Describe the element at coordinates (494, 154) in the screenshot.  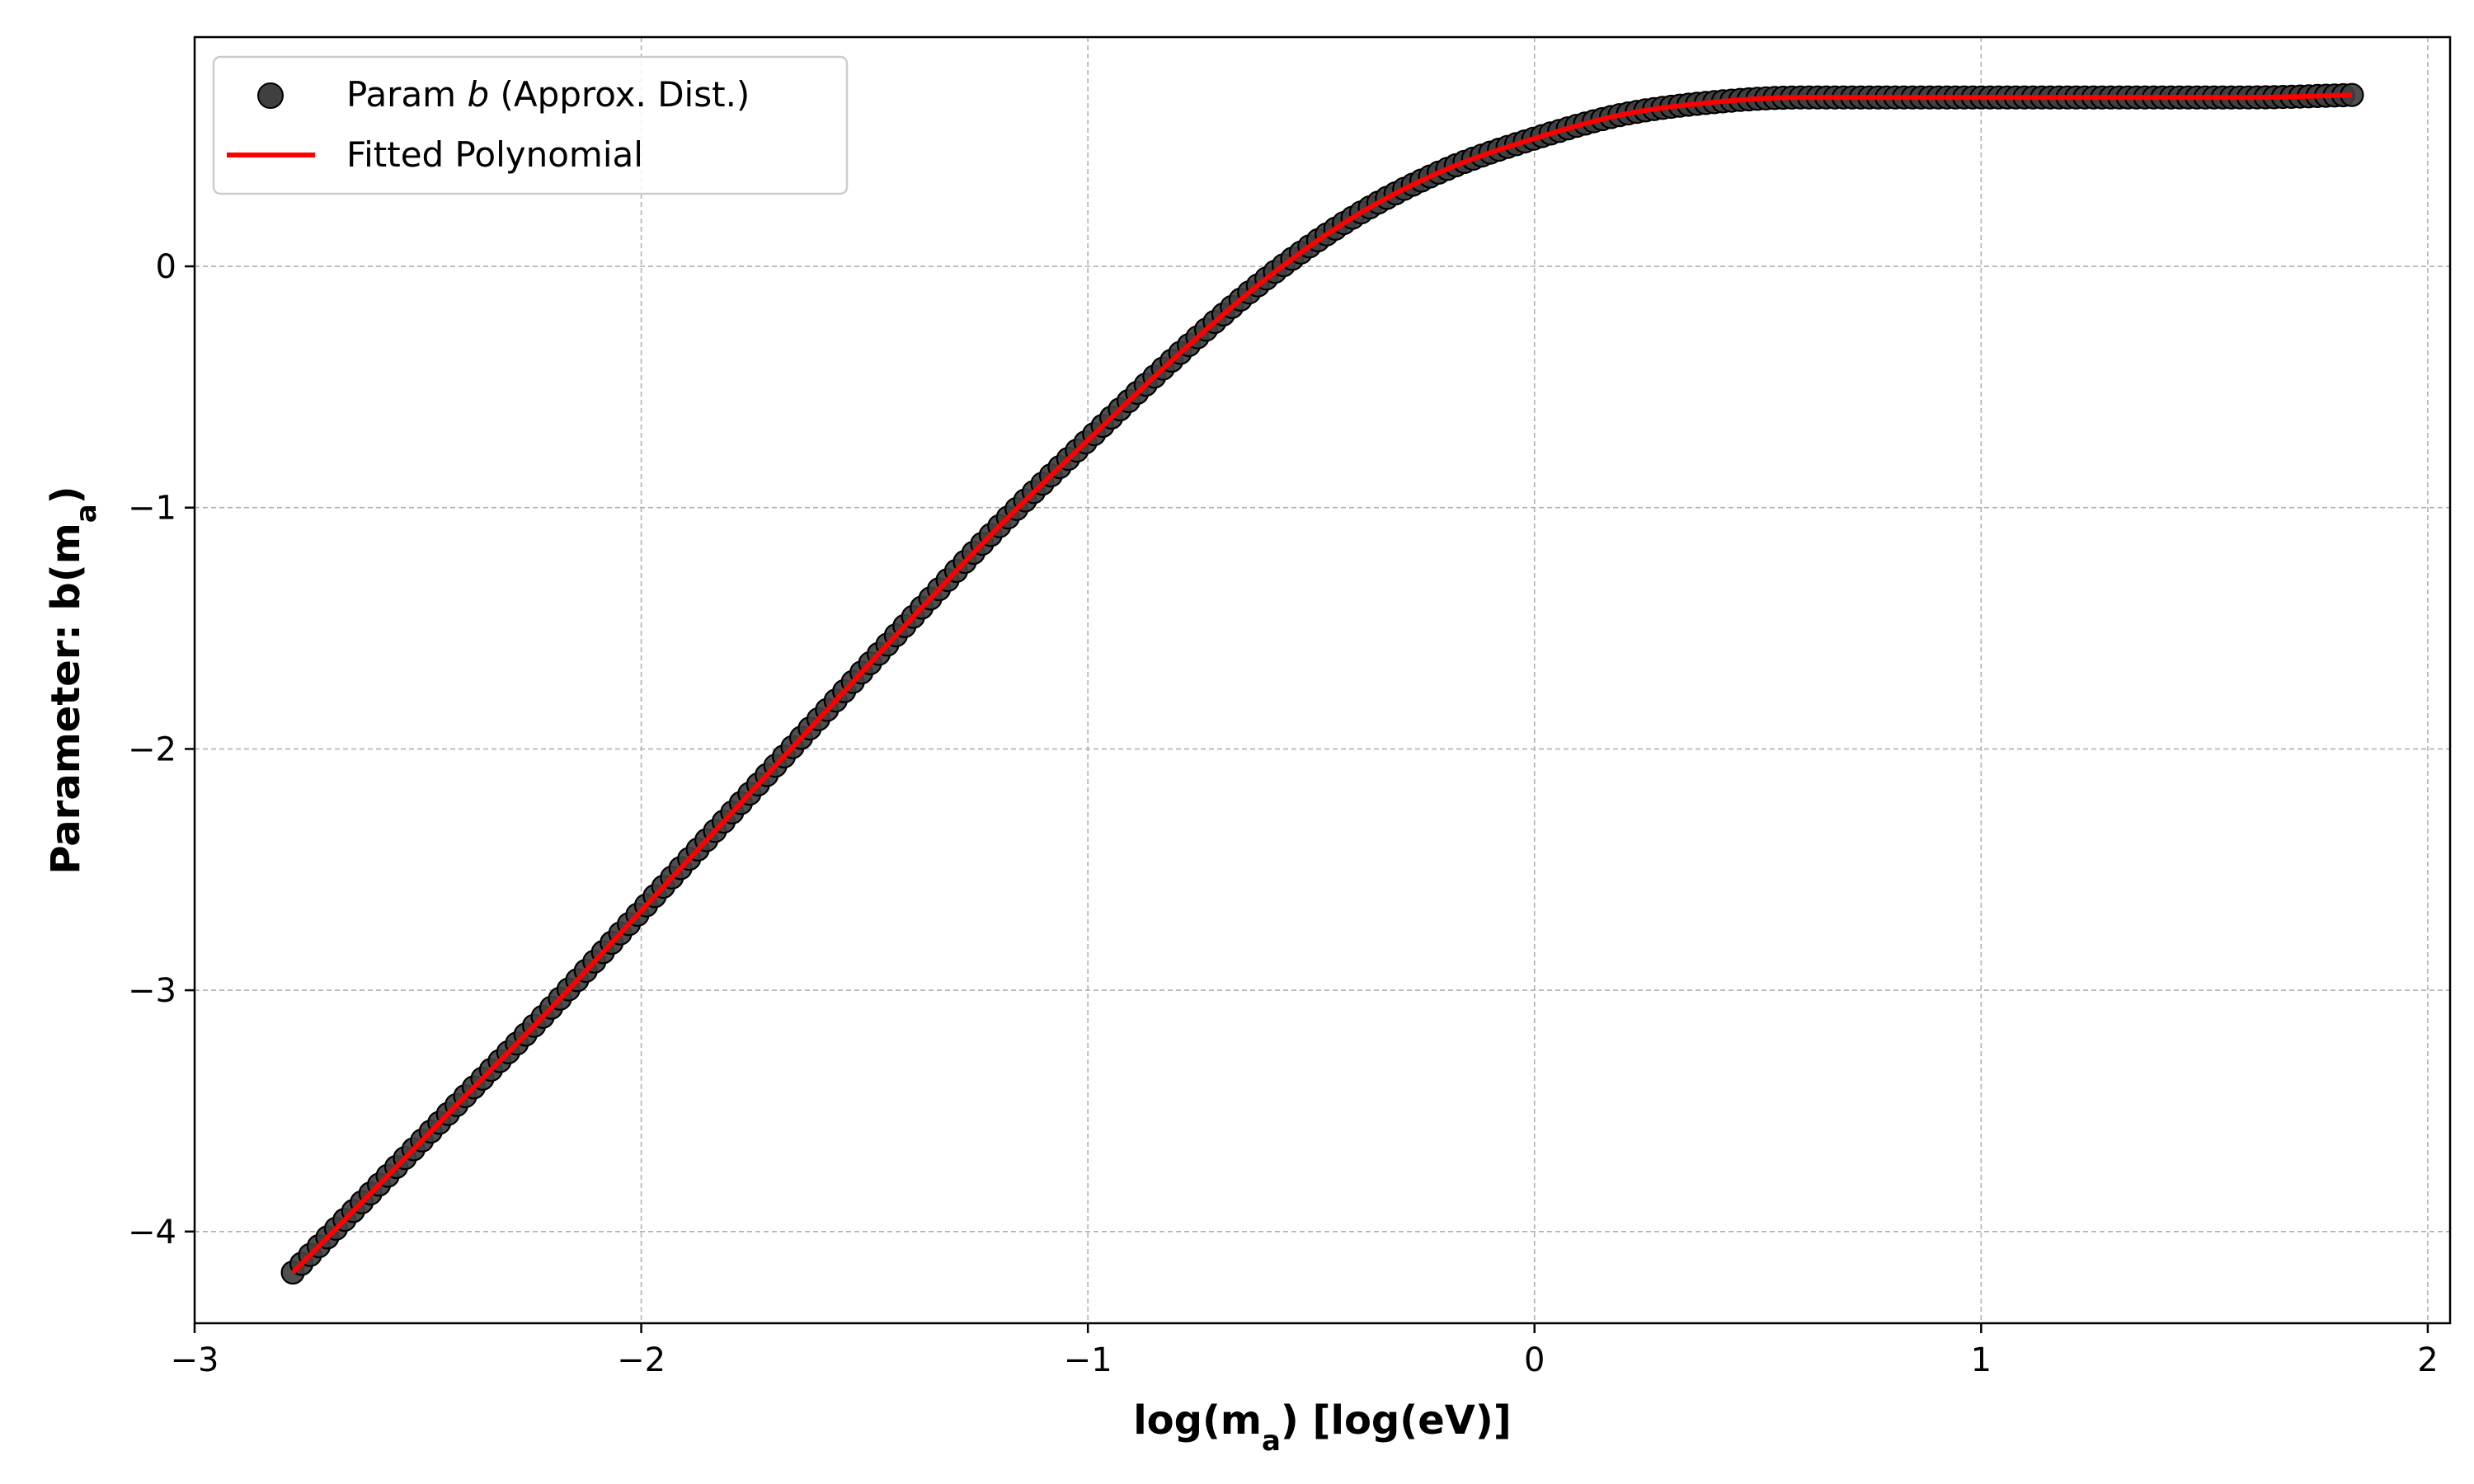
I see `legend-label-line: Fitted Polynomial` at that location.